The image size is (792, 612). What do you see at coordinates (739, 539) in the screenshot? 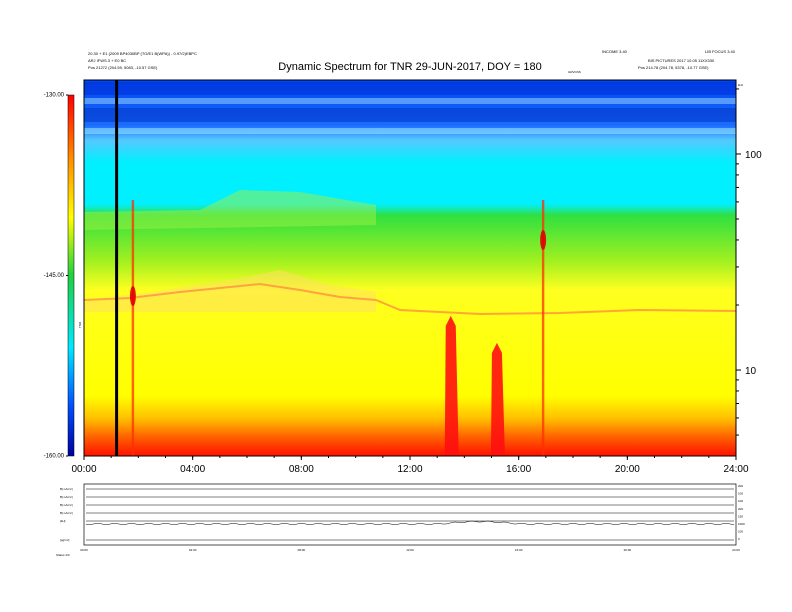
I see `panel-right-label: 0` at bounding box center [739, 539].